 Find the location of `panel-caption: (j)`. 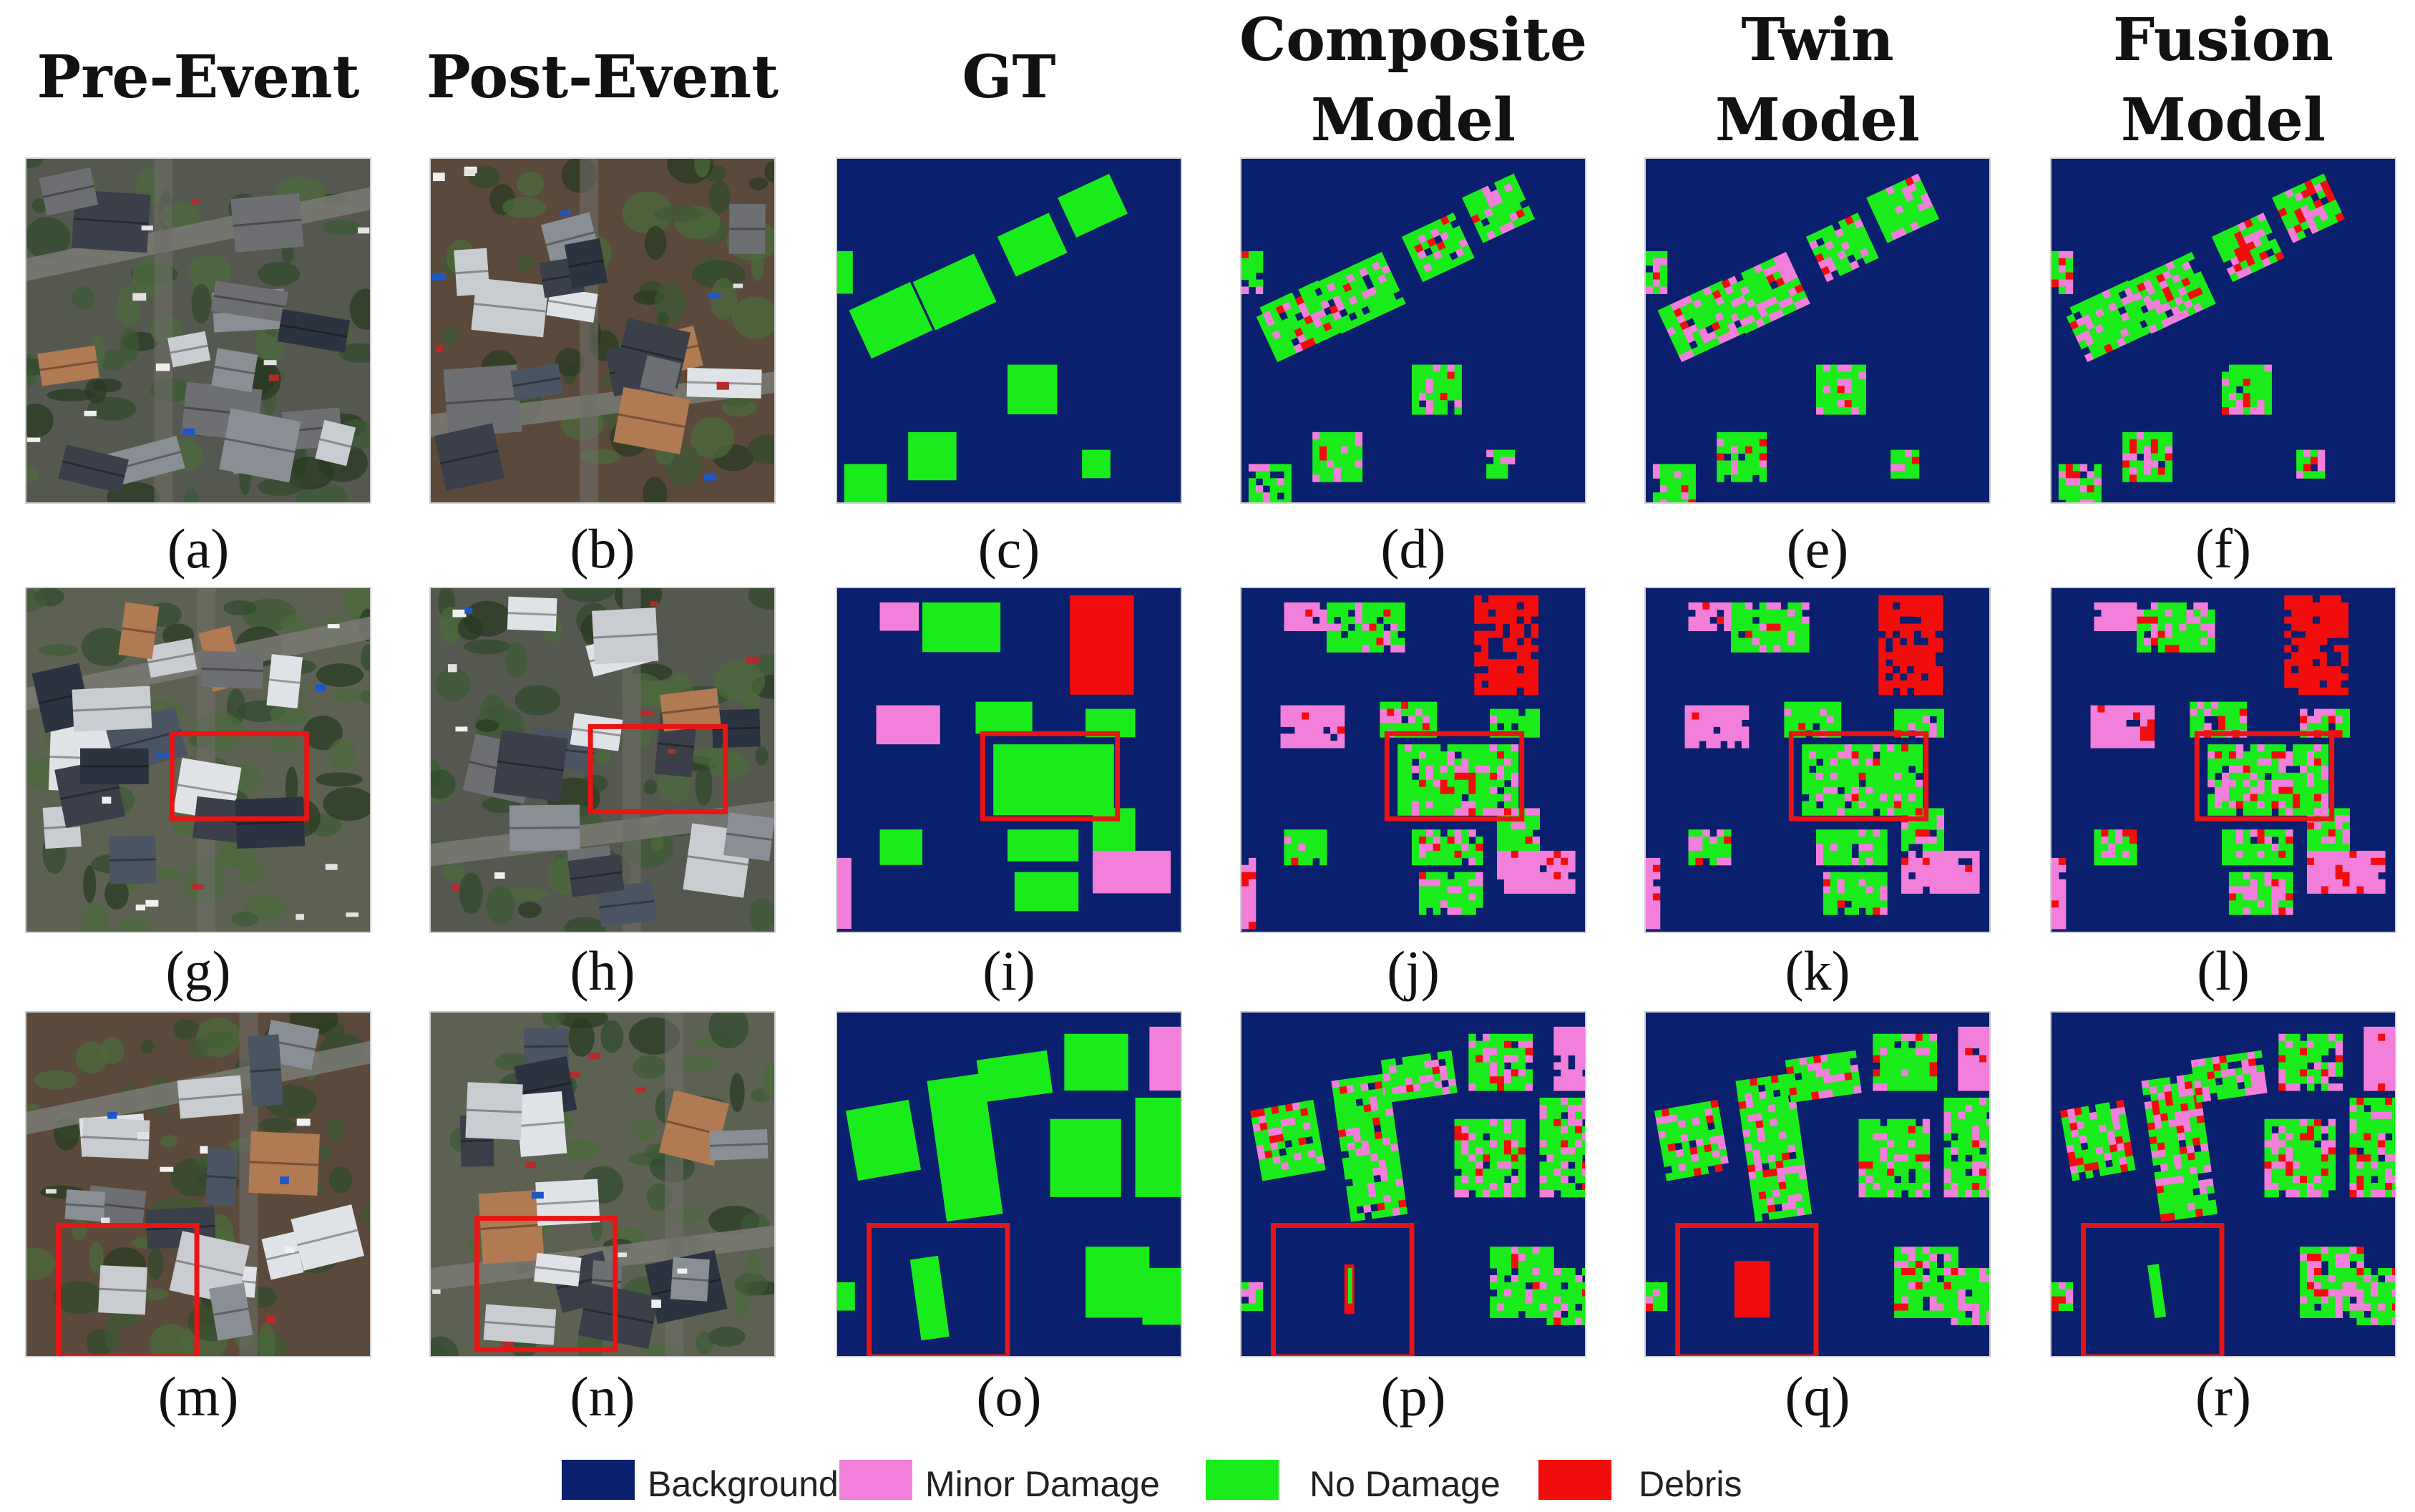

panel-caption: (j) is located at coordinates (1413, 971).